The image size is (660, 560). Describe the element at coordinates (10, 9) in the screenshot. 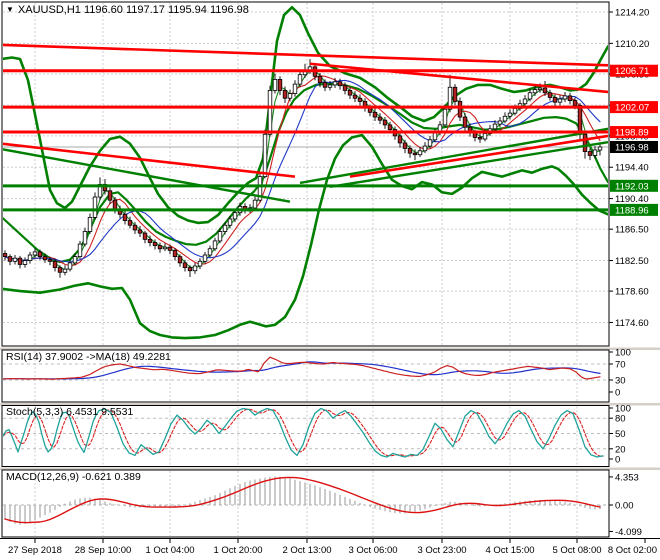

I see `symbol-dropdown-icon: ▼` at that location.